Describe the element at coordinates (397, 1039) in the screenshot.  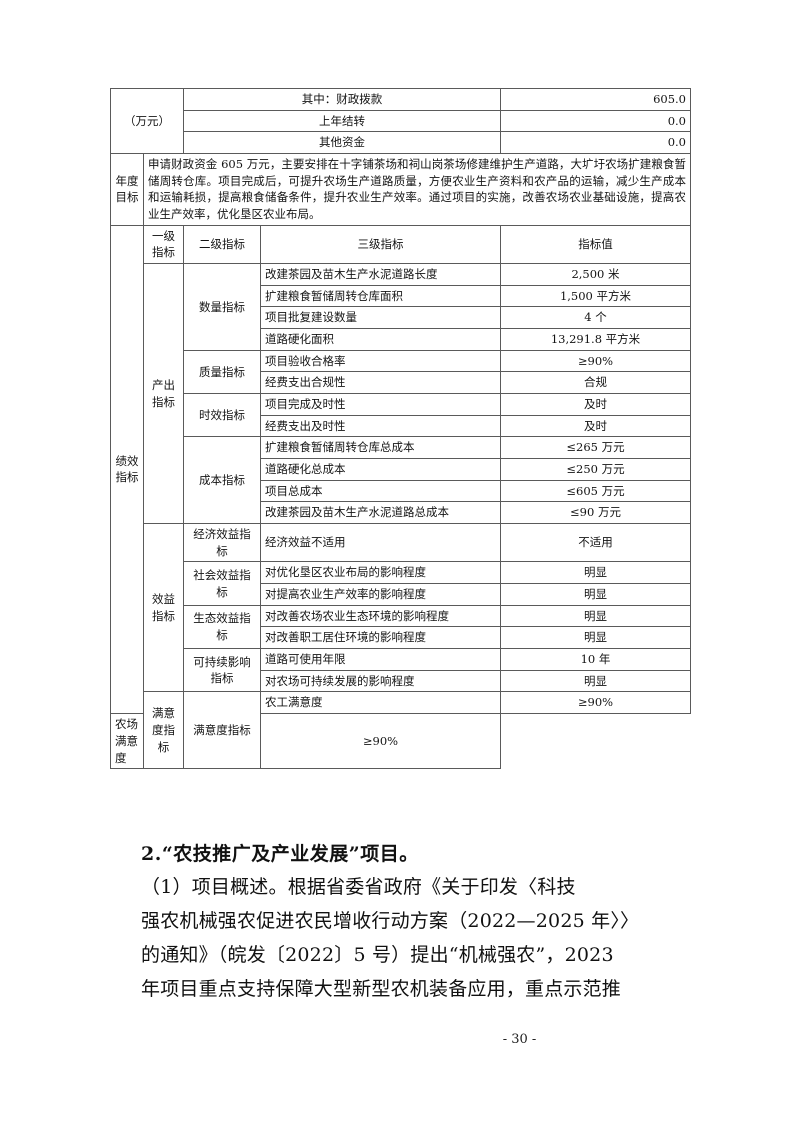
I see `page-number: - 30 -` at that location.